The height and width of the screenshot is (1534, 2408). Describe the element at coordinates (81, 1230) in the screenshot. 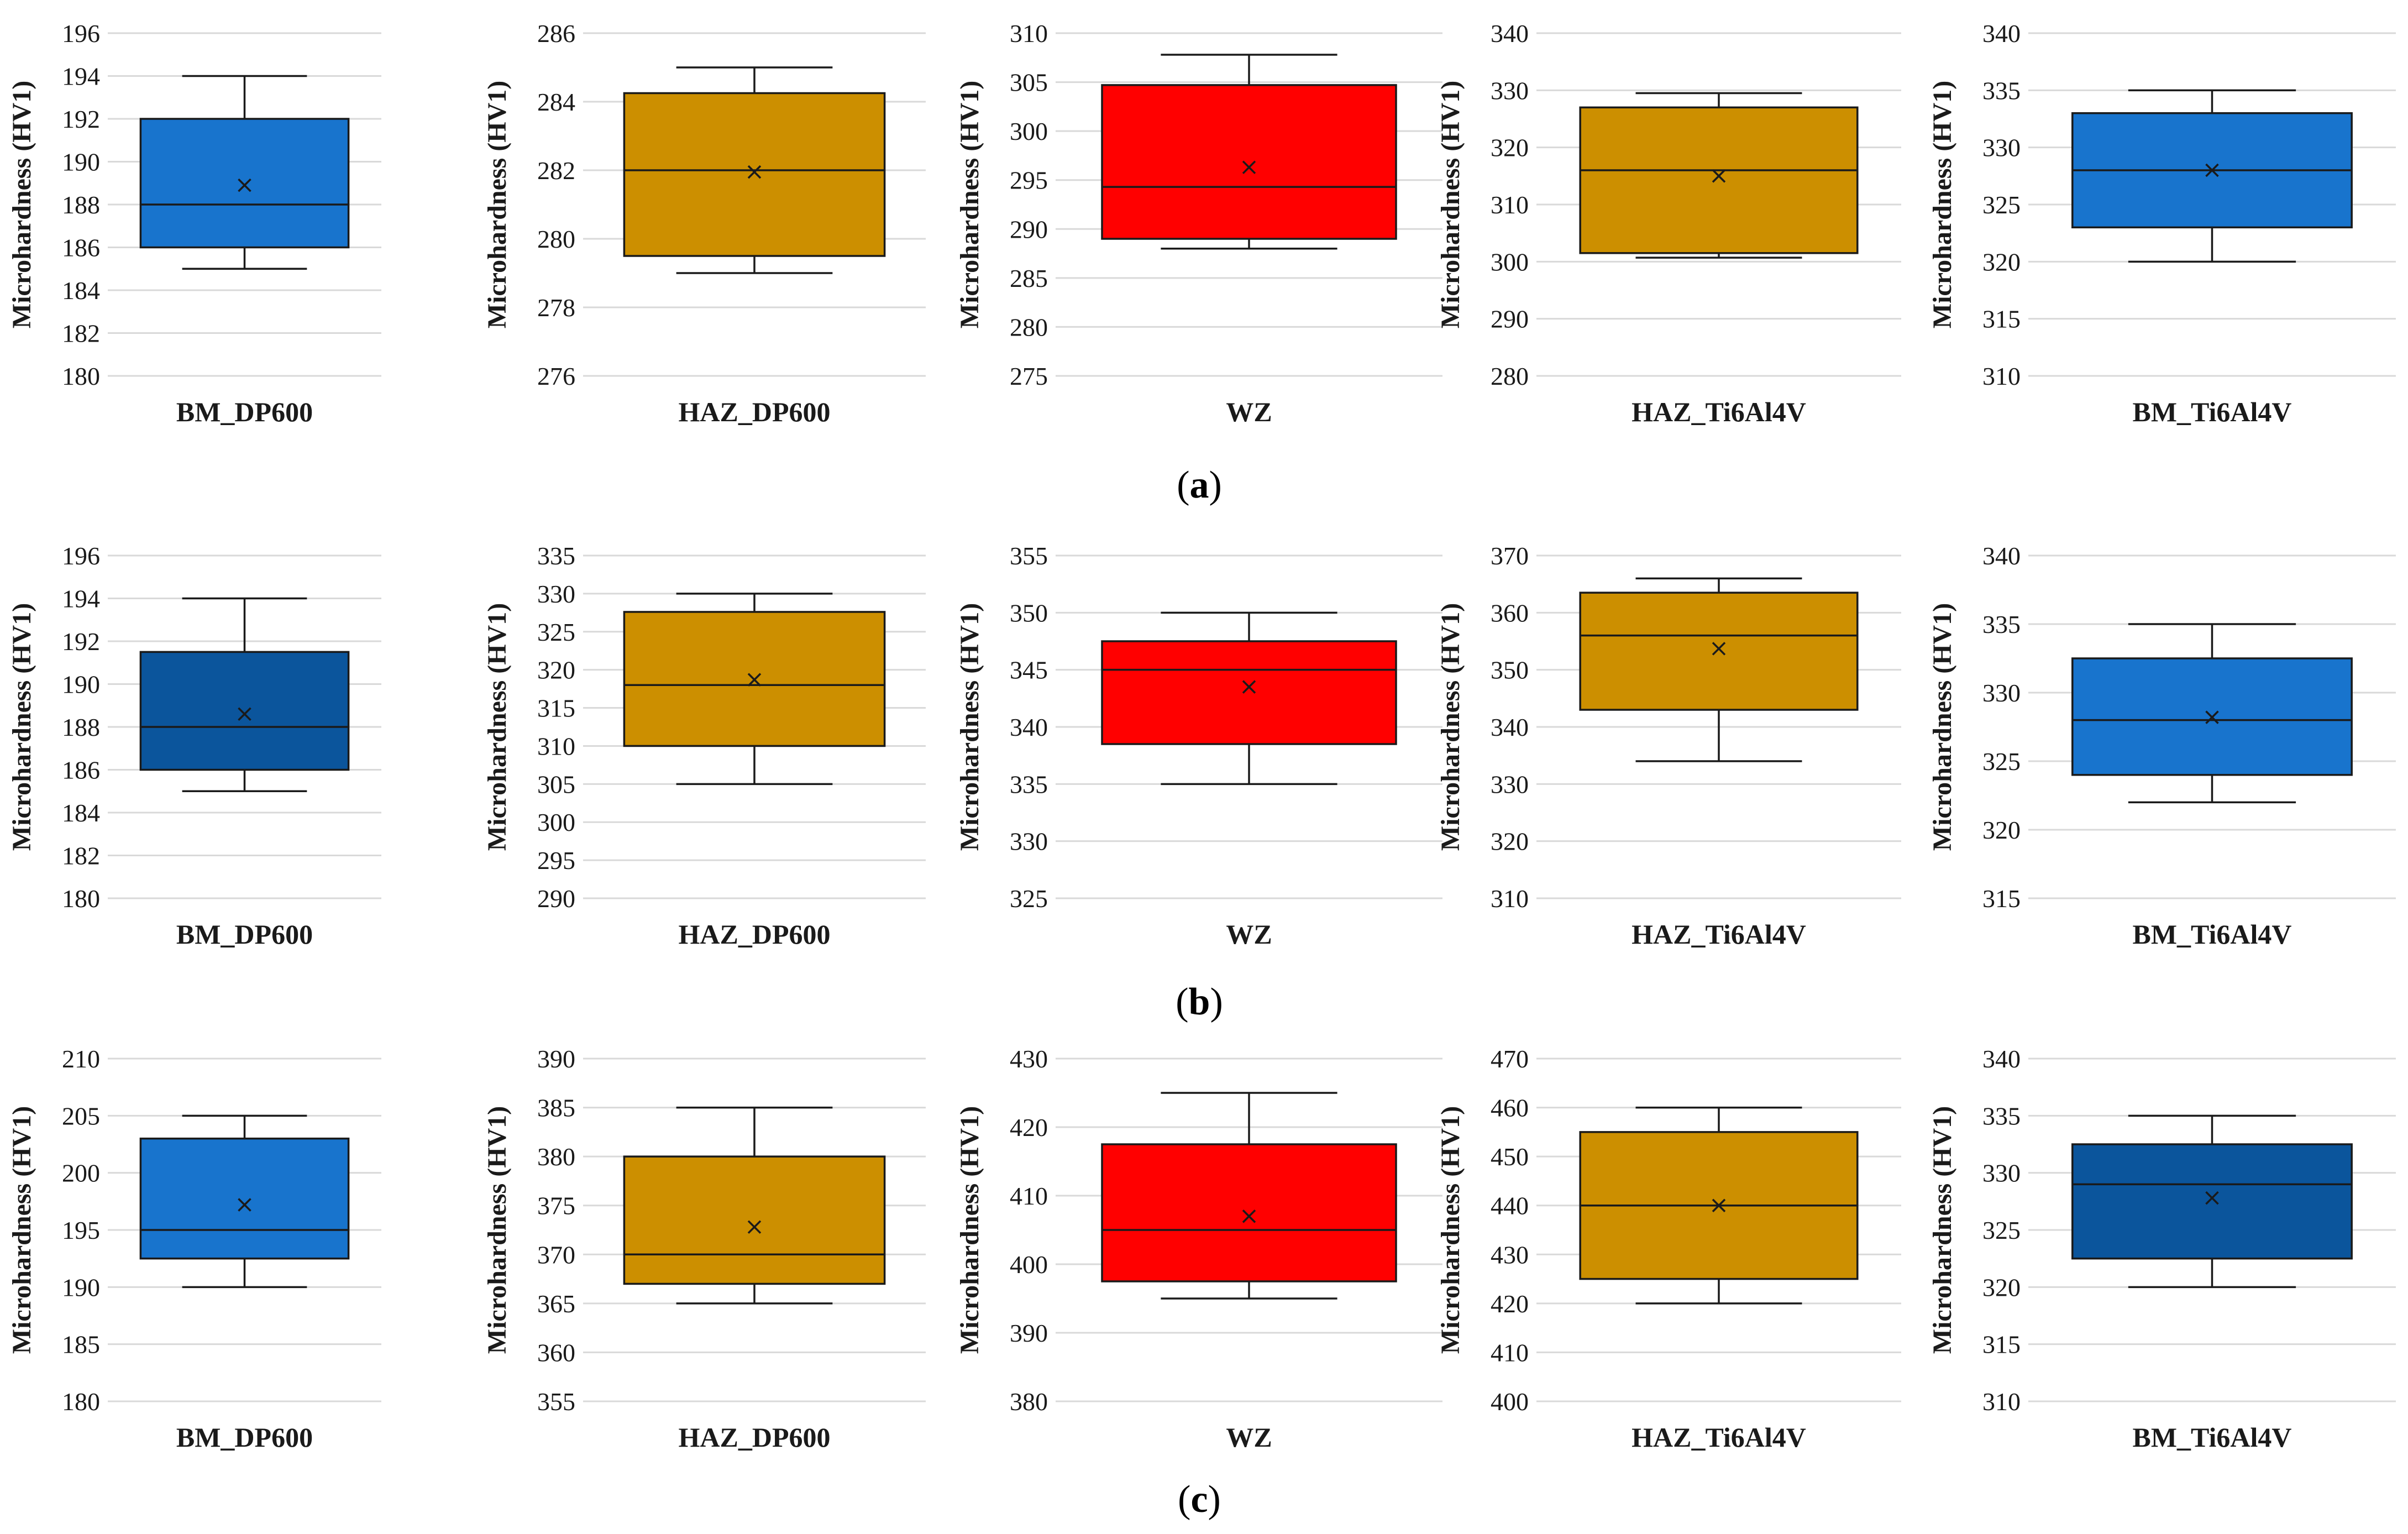

I see `chart-c-bm-dp600-tick-label: 195` at that location.